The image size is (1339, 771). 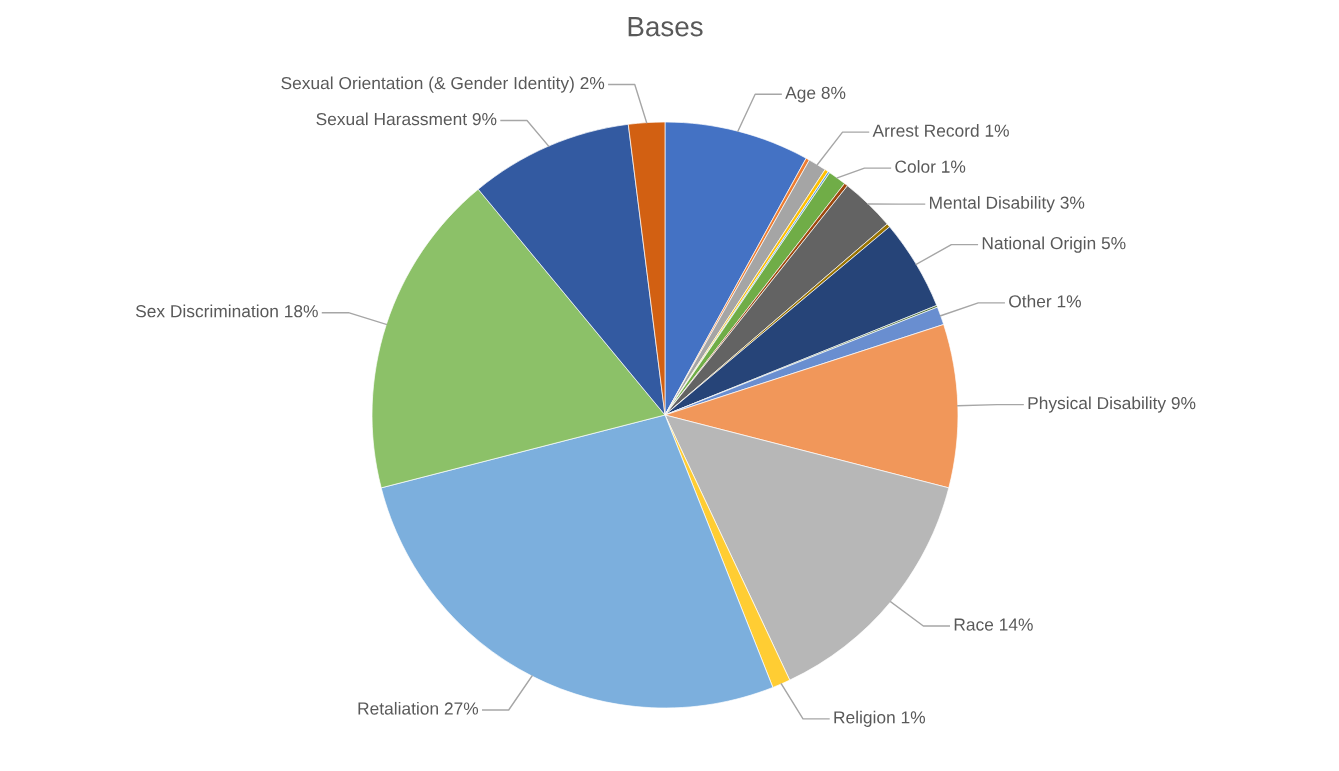 I want to click on slice-label: National Origin 5%, so click(x=1054, y=244).